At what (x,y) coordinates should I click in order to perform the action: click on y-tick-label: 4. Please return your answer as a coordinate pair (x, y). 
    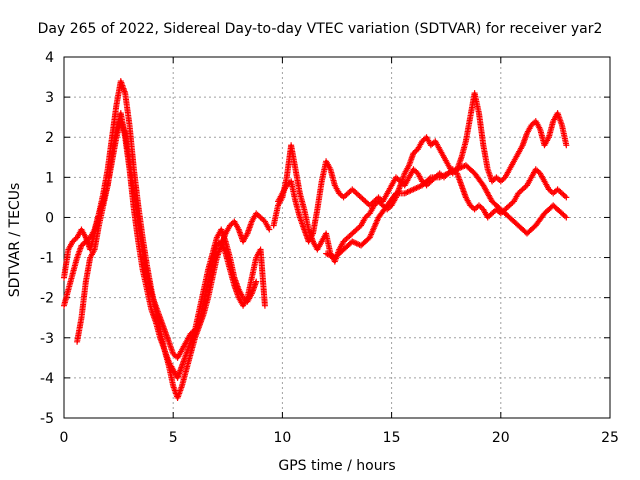
    Looking at the image, I should click on (49, 58).